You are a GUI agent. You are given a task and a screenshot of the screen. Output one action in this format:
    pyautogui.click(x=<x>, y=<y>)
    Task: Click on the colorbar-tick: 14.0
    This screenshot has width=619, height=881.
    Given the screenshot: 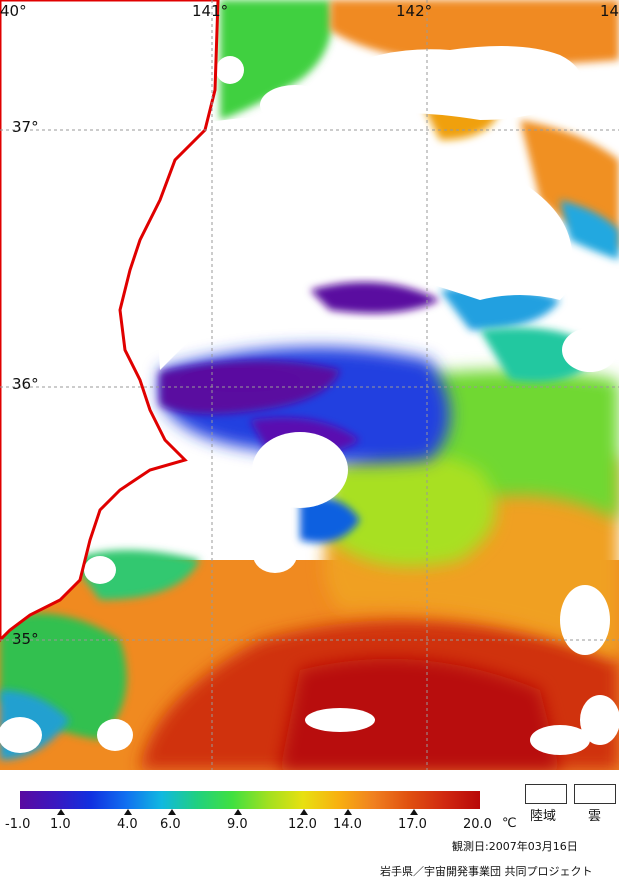 What is the action you would take?
    pyautogui.click(x=347, y=824)
    